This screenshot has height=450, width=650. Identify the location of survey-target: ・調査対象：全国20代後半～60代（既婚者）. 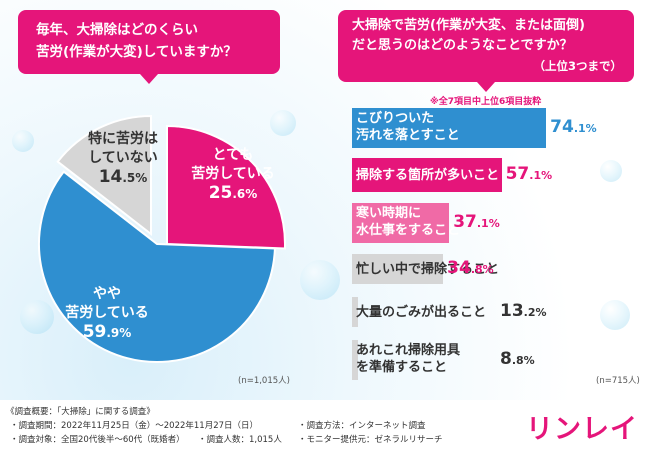
(97, 440).